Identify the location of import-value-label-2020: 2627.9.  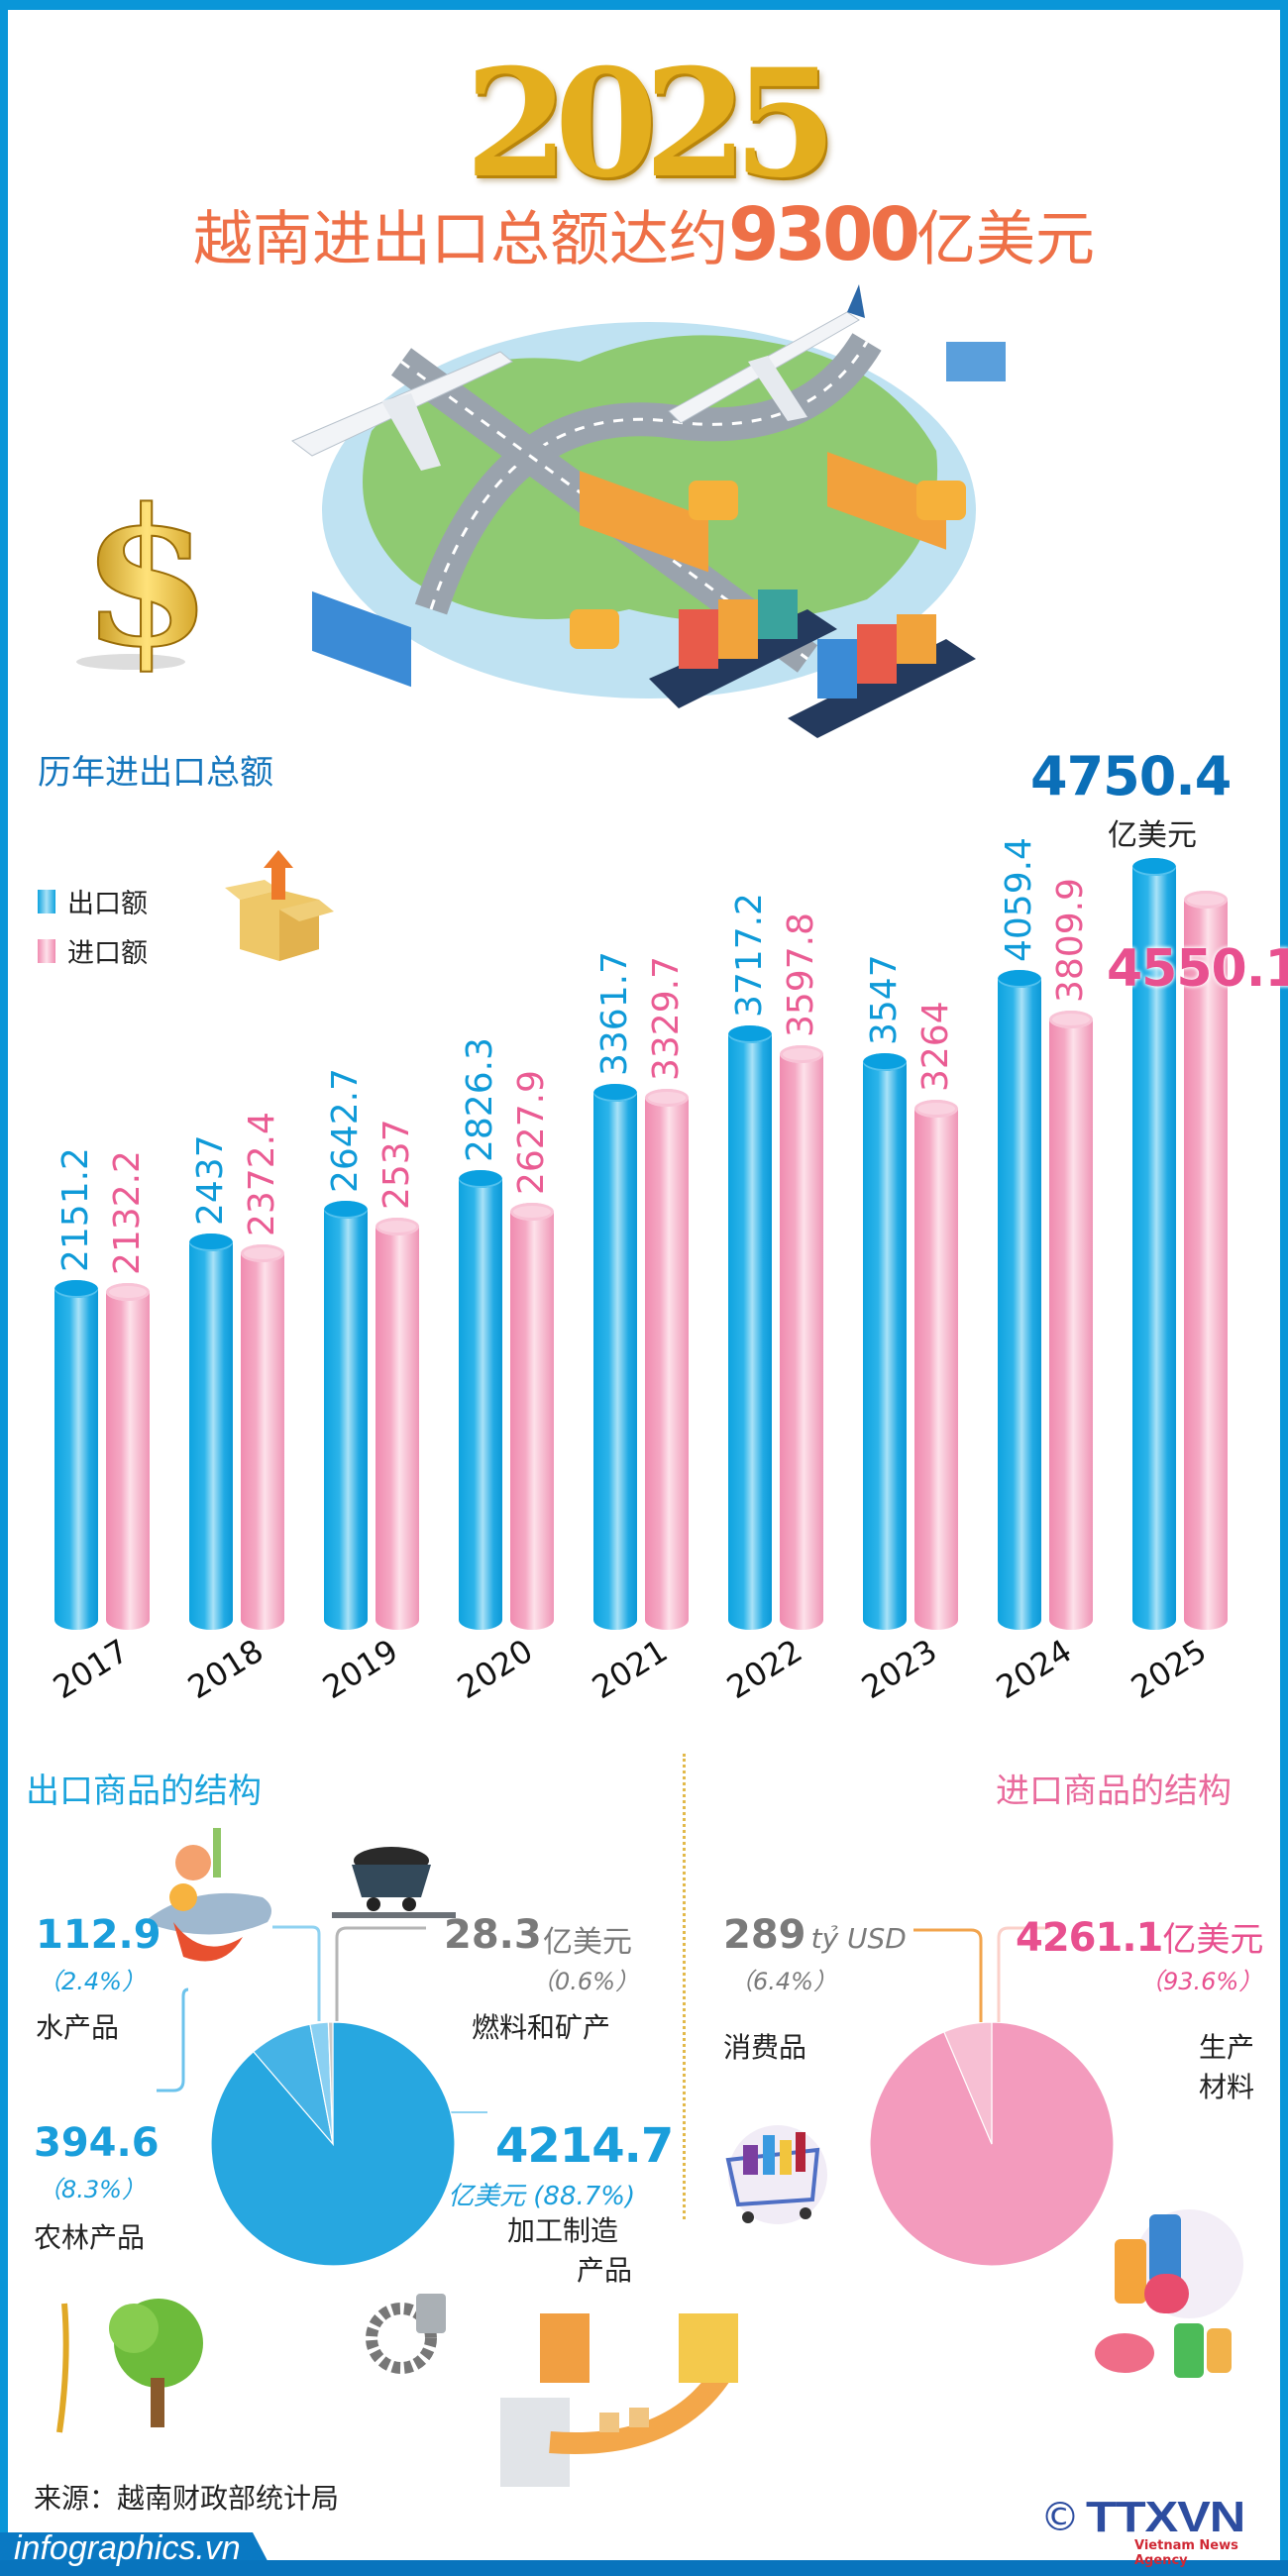
(531, 1133).